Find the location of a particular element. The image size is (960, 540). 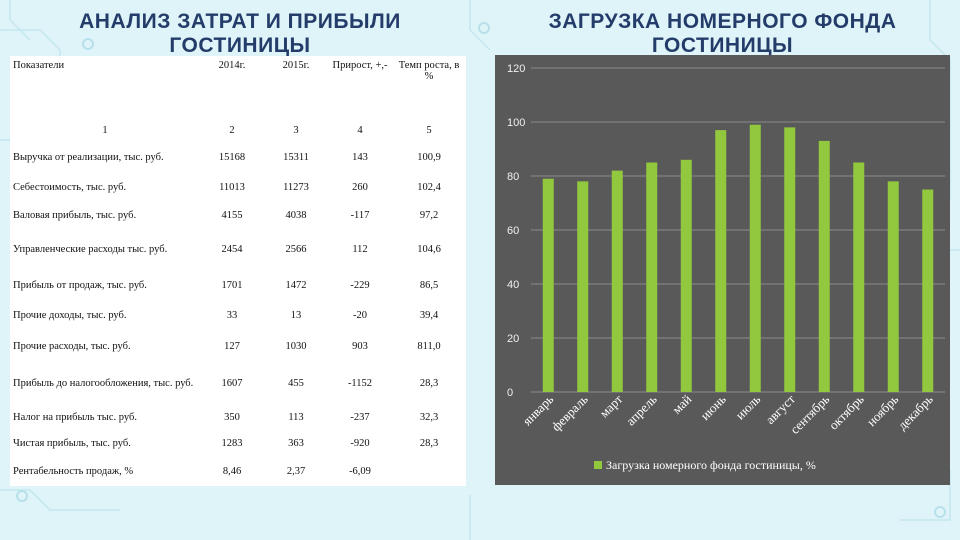

legend-label: Загрузка номерного фонда гостиницы, % is located at coordinates (711, 465).